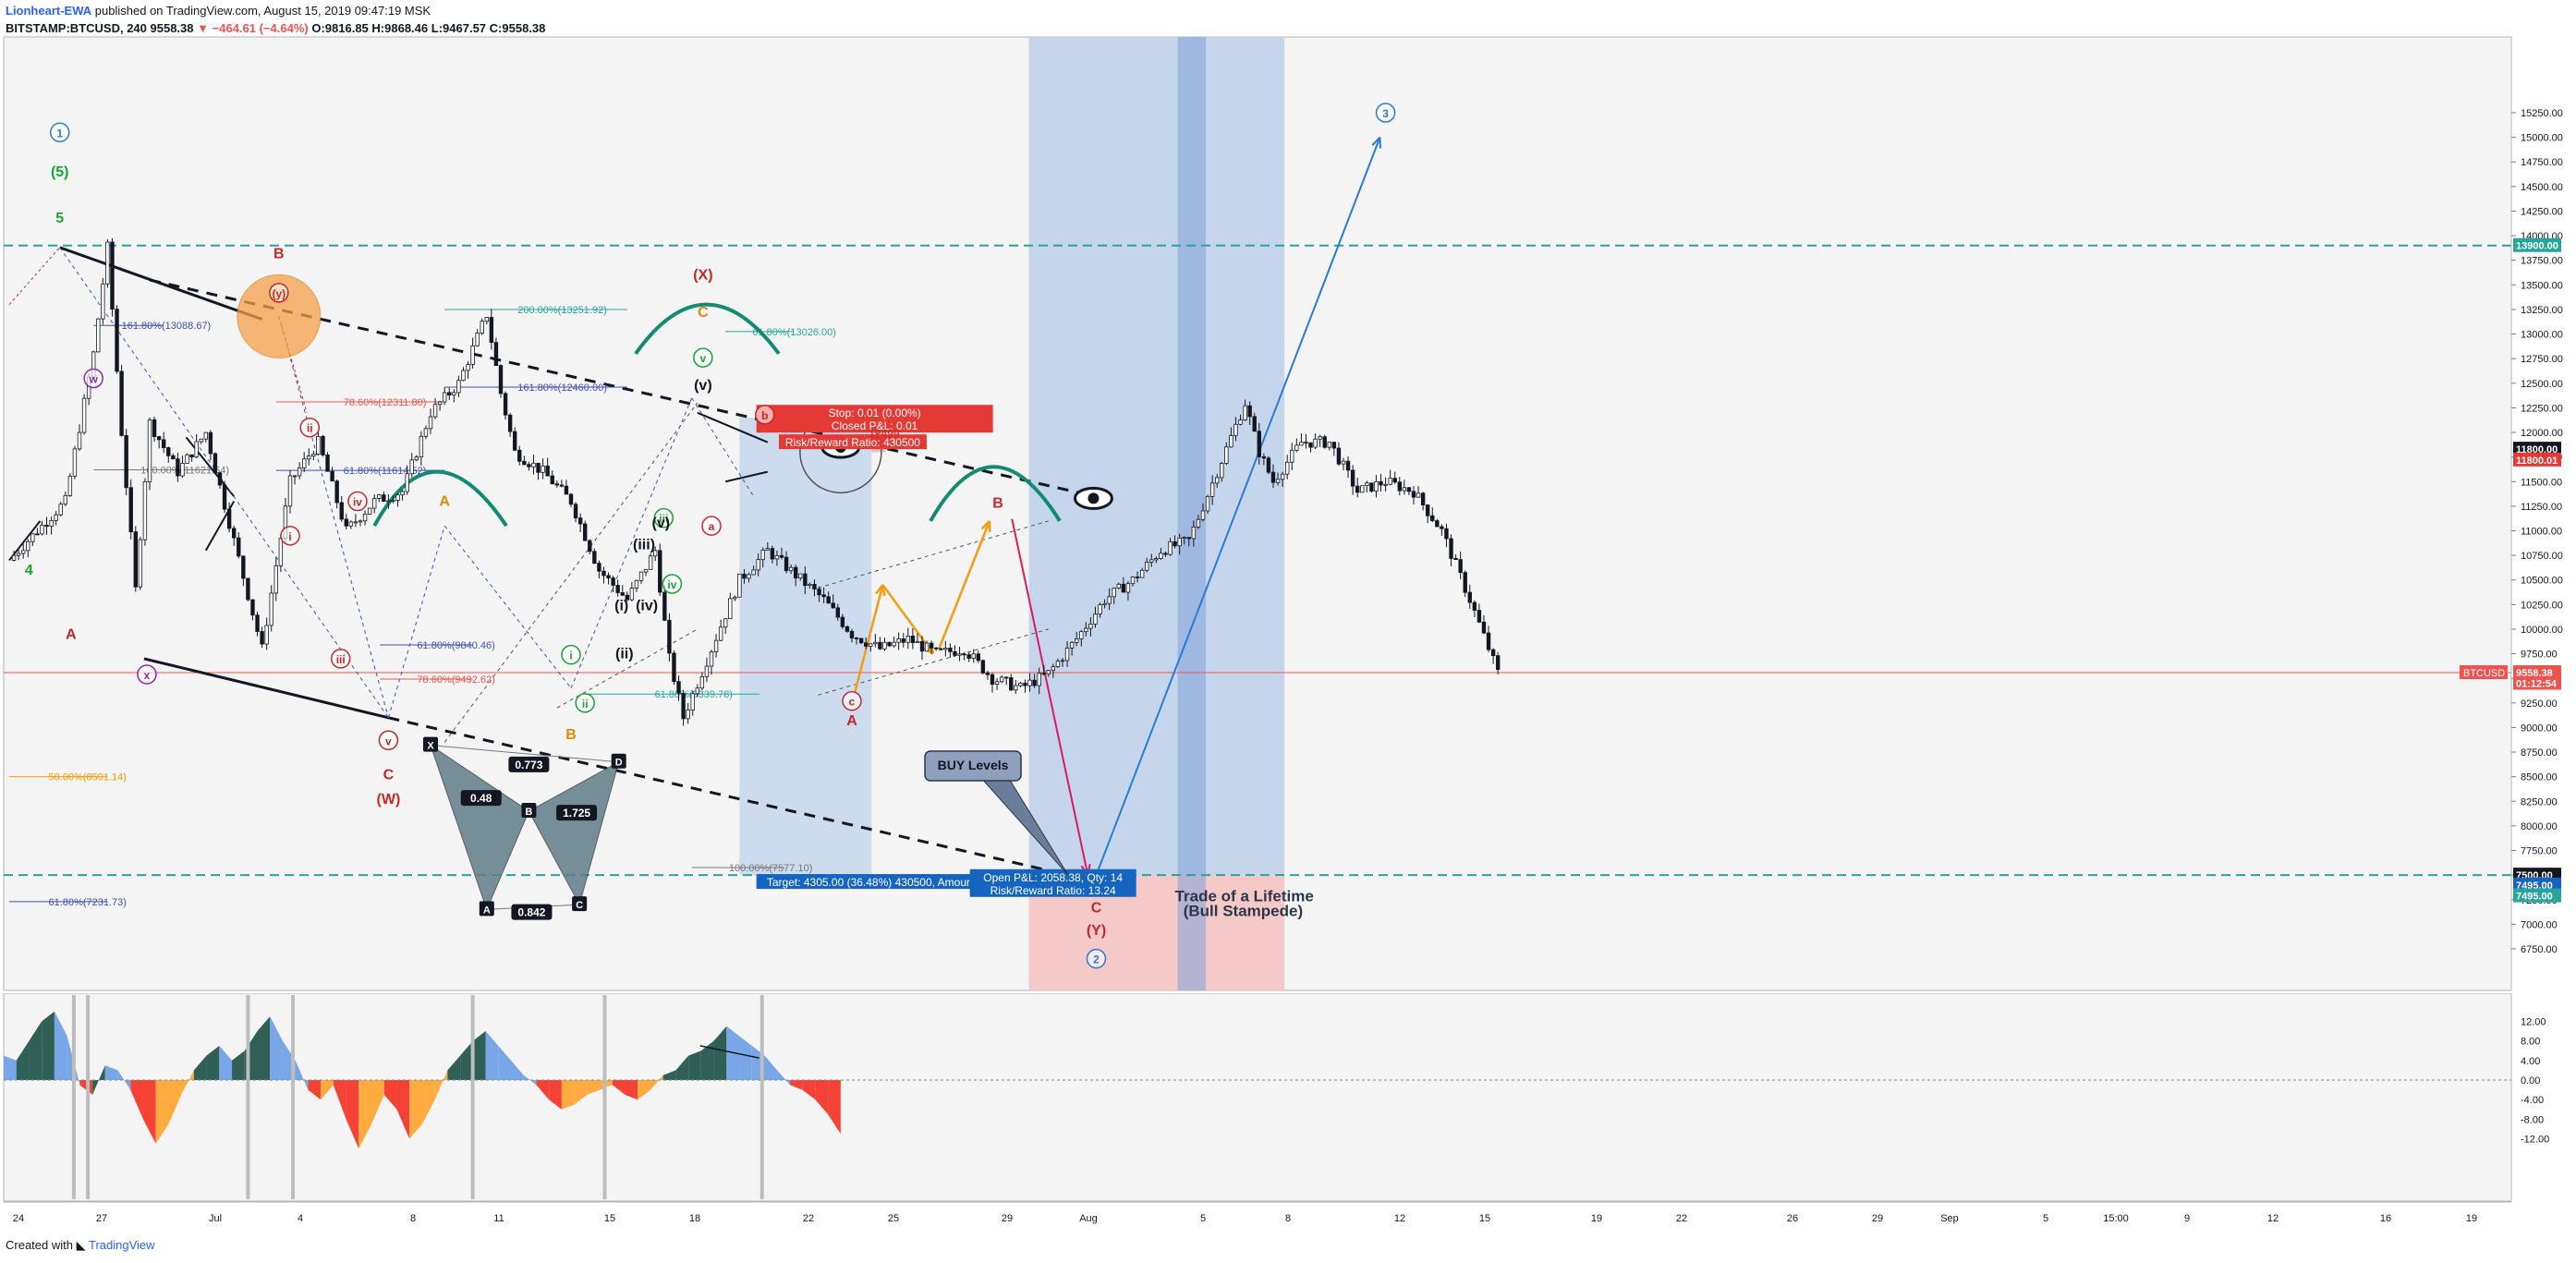 Image resolution: width=2576 pixels, height=1263 pixels. Describe the element at coordinates (122, 1245) in the screenshot. I see `footer-brand: TradingView` at that location.